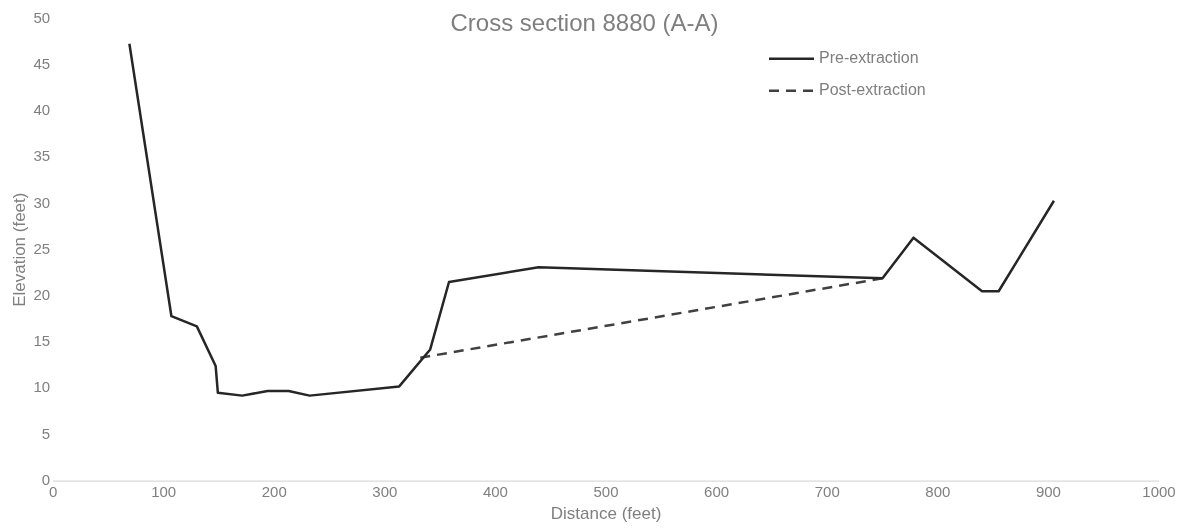 This screenshot has height=529, width=1199. What do you see at coordinates (42, 17) in the screenshot?
I see `y-tick-label: 50` at bounding box center [42, 17].